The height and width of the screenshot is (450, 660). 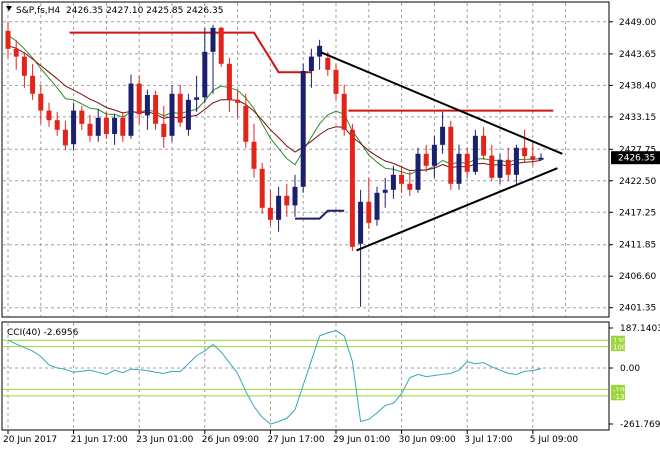 What do you see at coordinates (9, 8) in the screenshot?
I see `collapse-triangle-icon` at bounding box center [9, 8].